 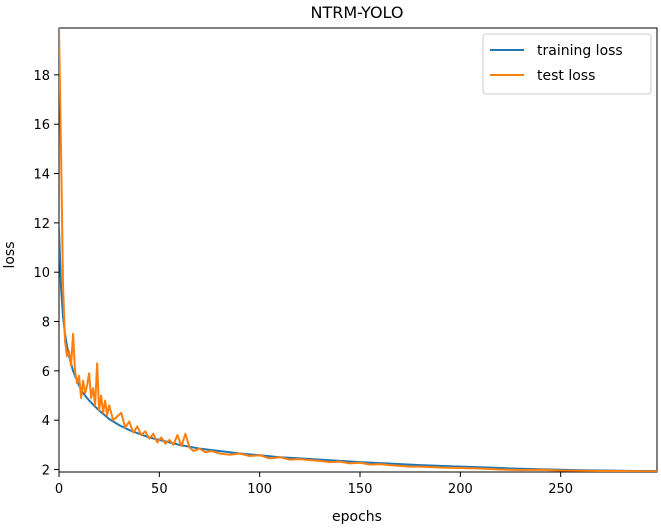 I want to click on y-tick-label: 6, so click(x=46, y=372).